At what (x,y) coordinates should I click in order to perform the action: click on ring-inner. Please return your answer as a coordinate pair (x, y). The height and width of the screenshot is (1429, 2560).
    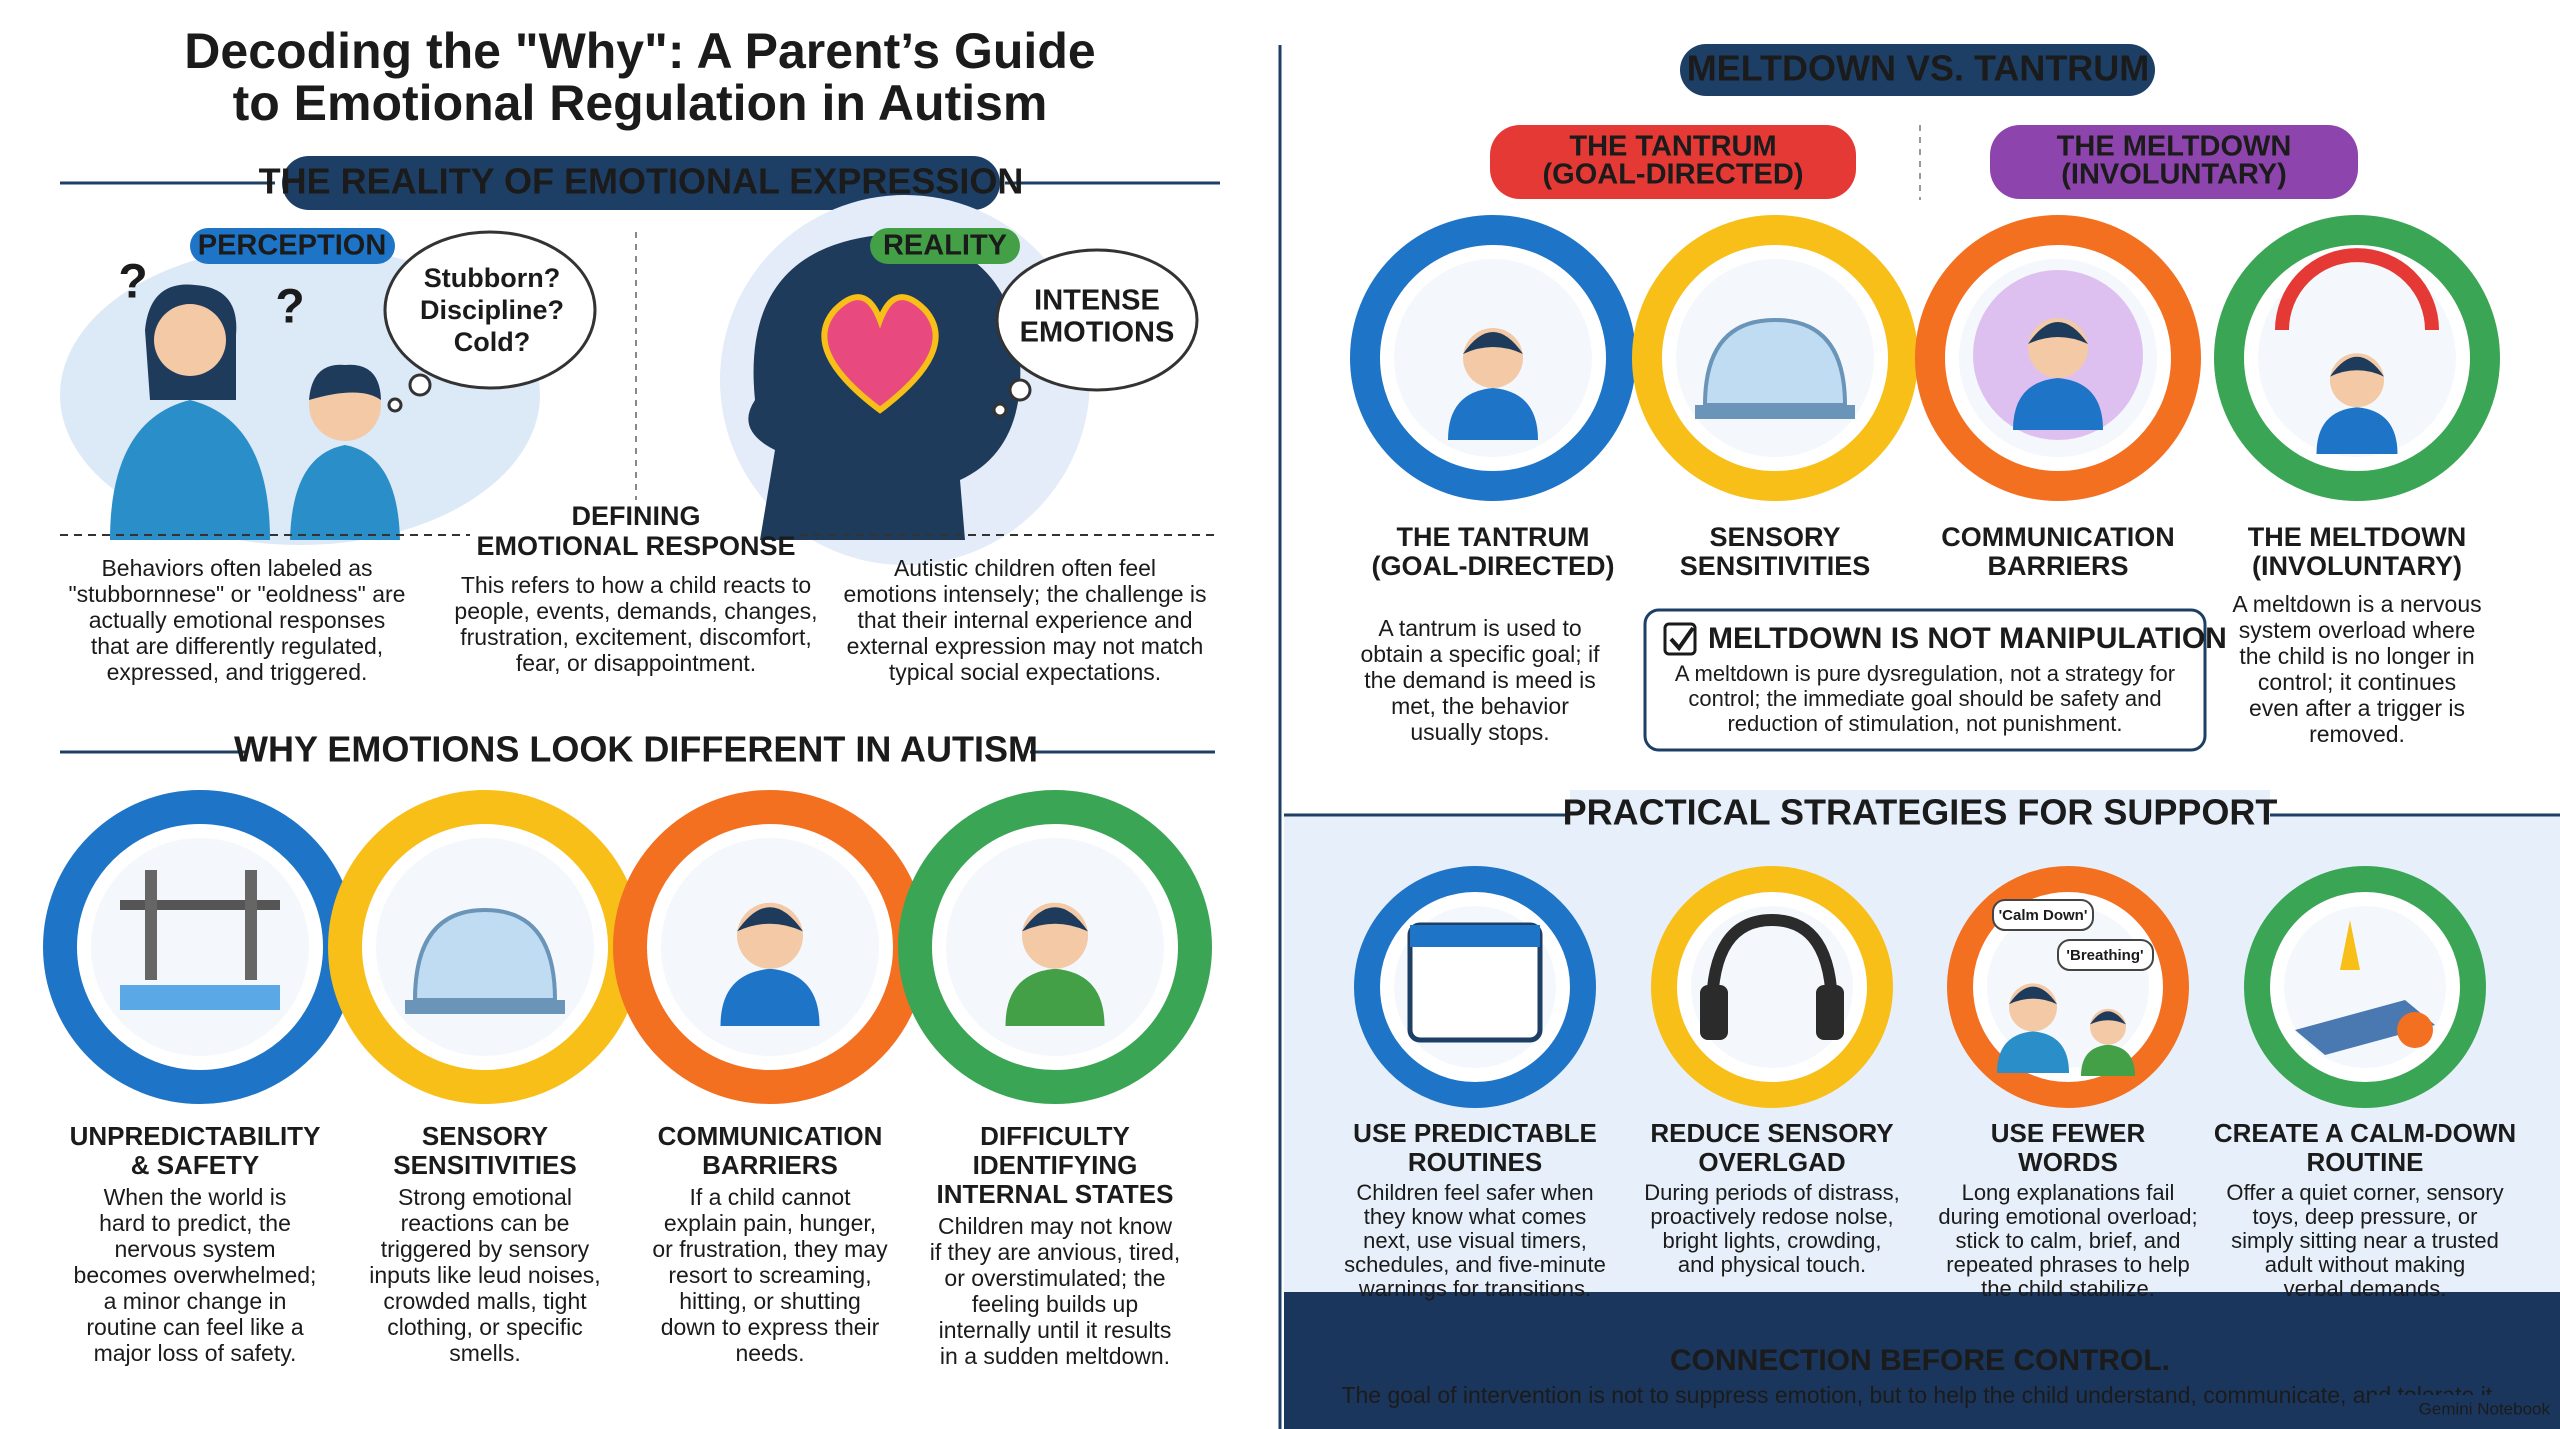
    Looking at the image, I should click on (200, 947).